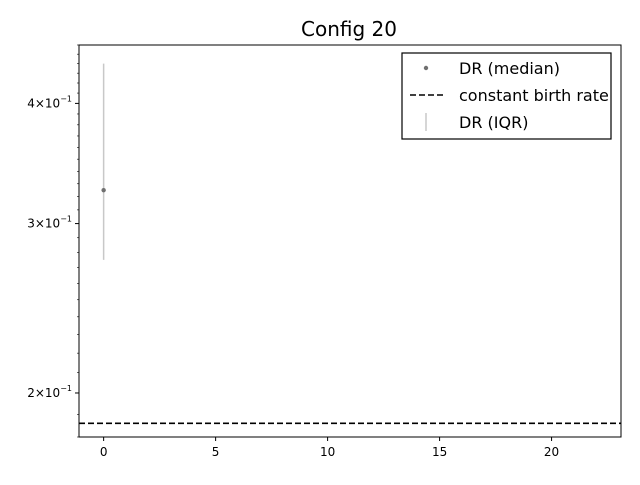  What do you see at coordinates (426, 68) in the screenshot?
I see `legend-marker-point` at bounding box center [426, 68].